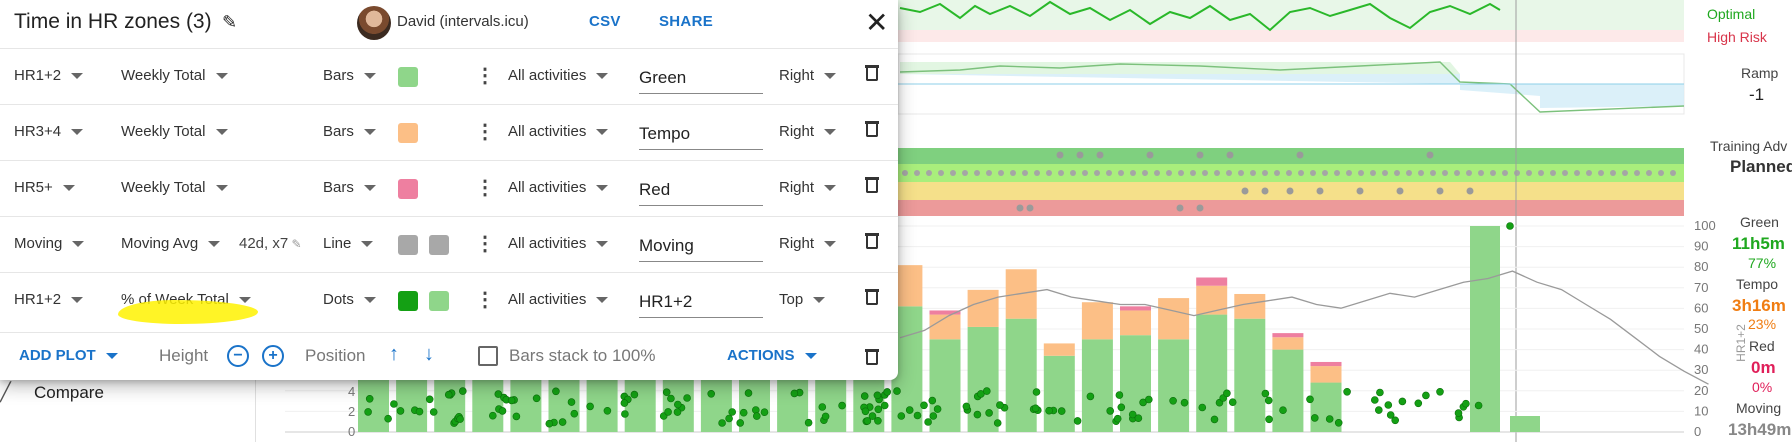 This screenshot has width=1792, height=442. Describe the element at coordinates (49, 243) in the screenshot. I see `field-select: Moving` at that location.